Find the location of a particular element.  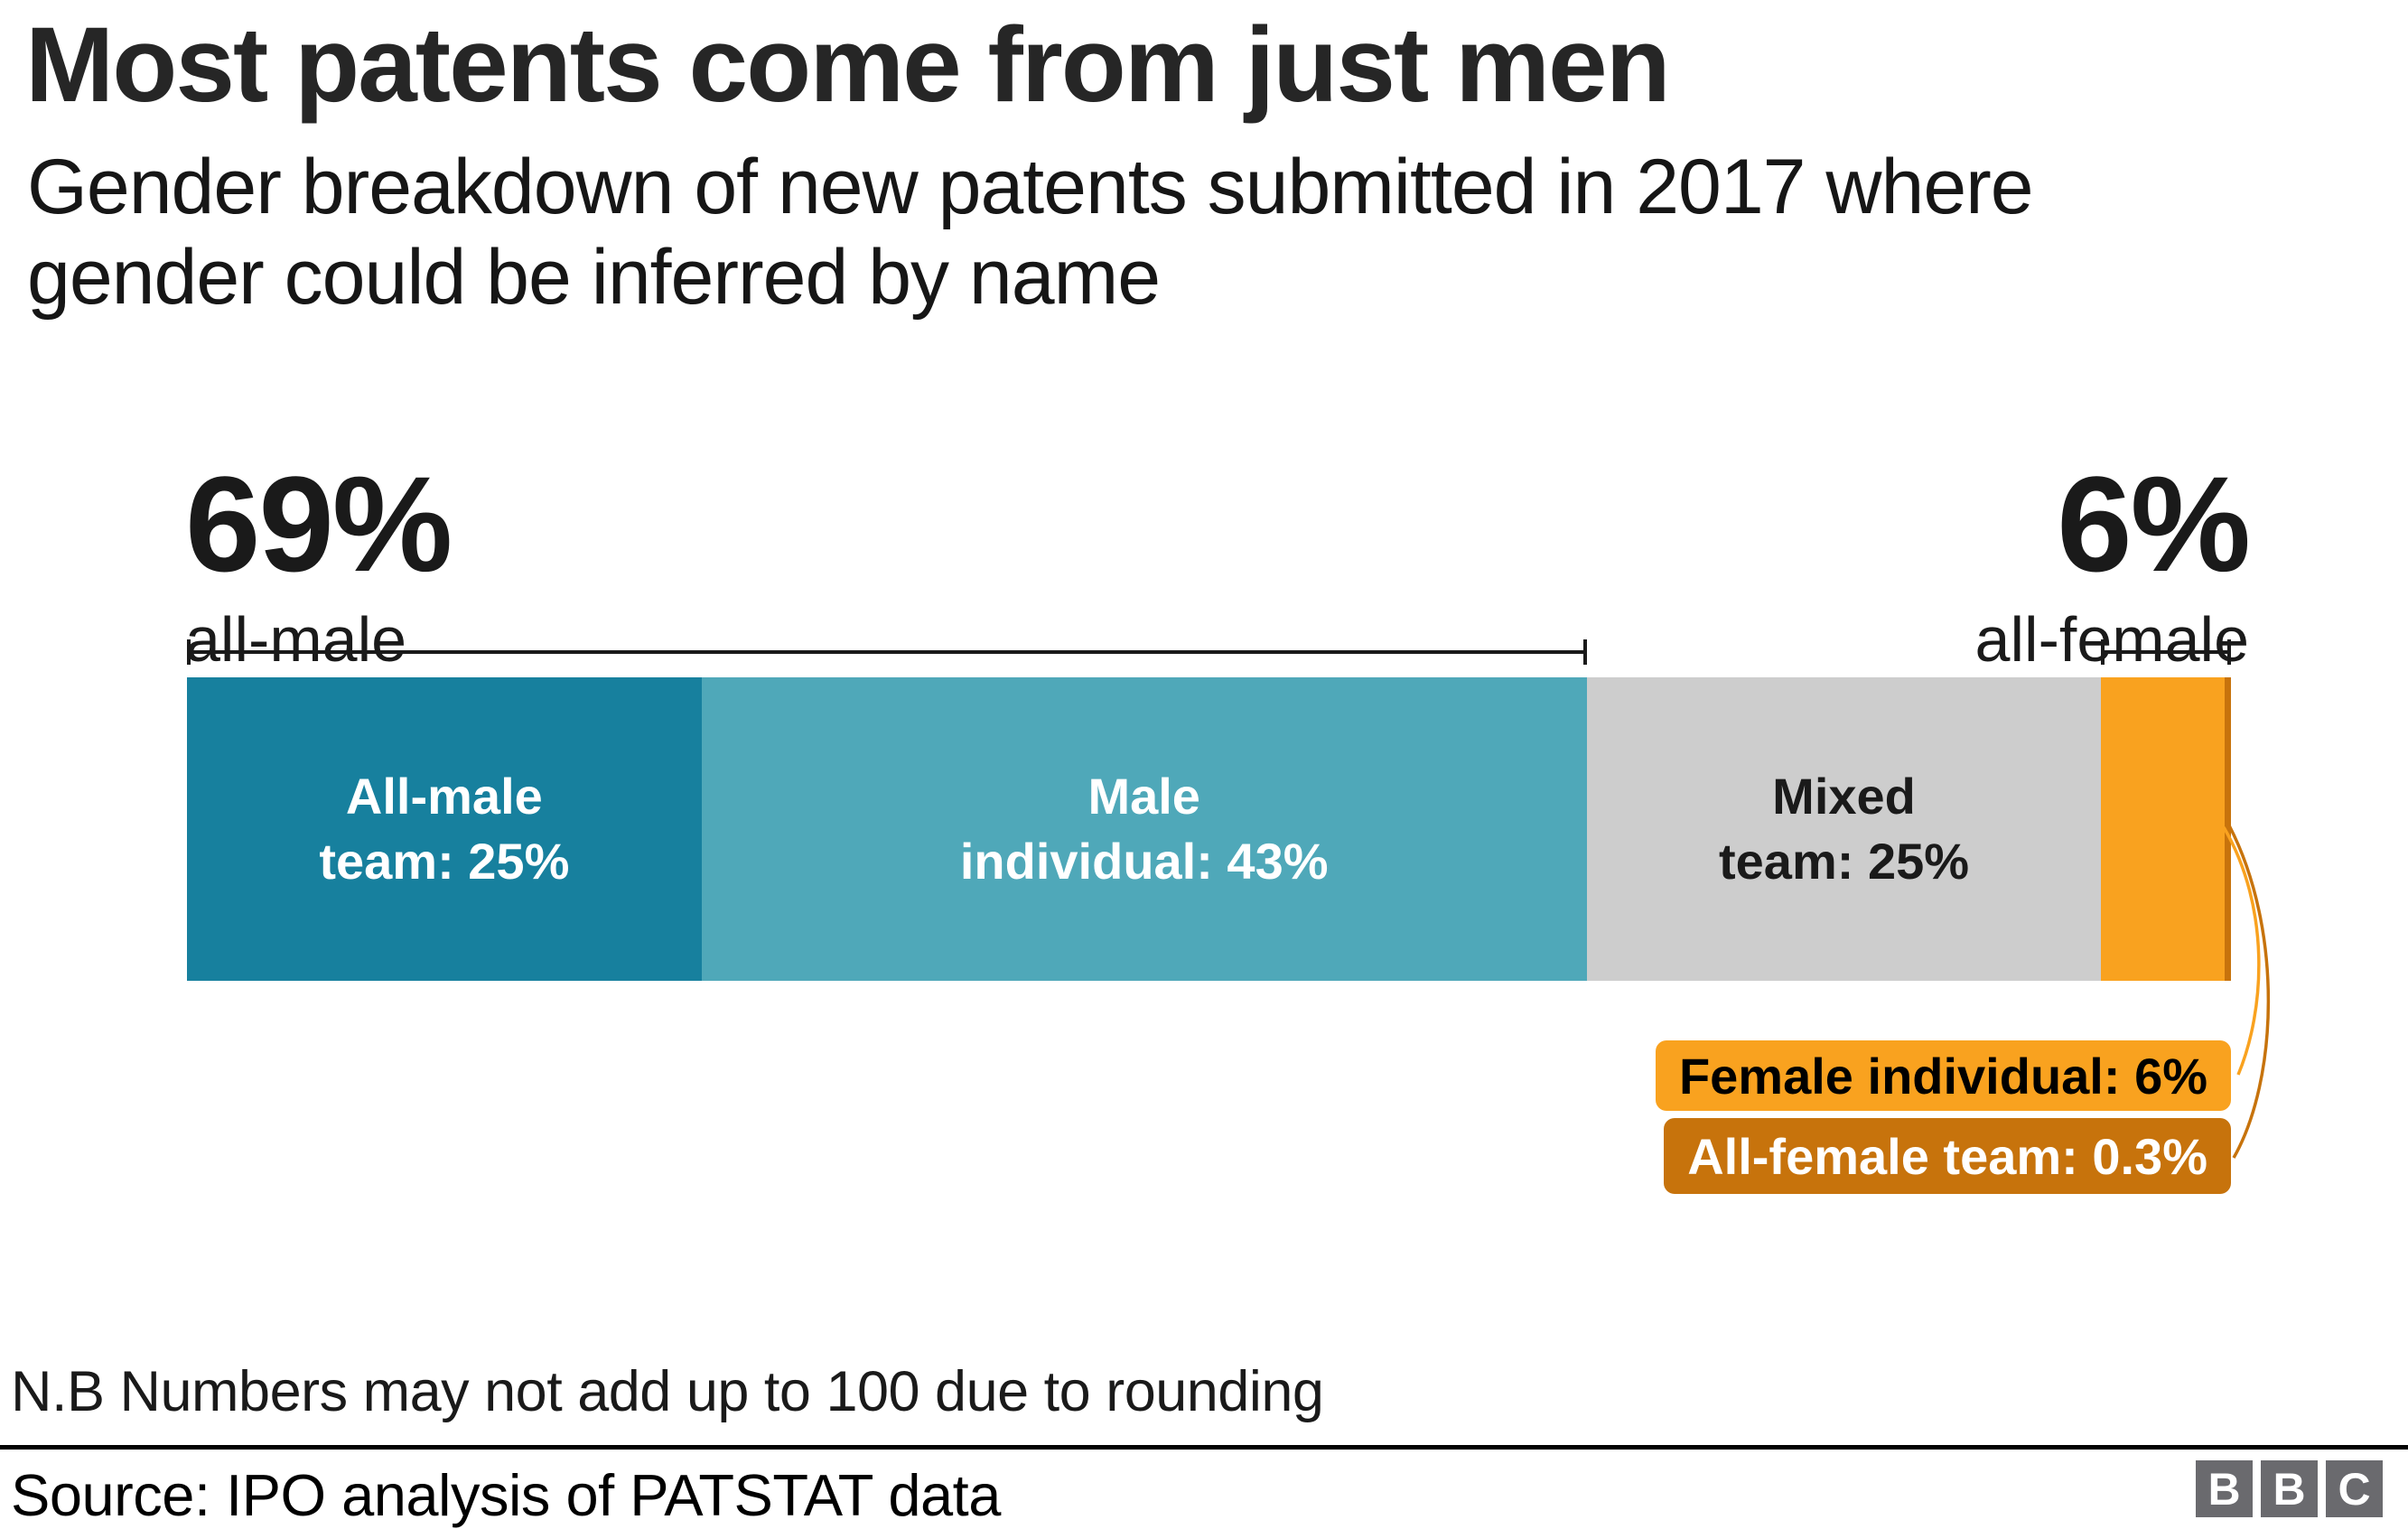

annotation-all-female-label: all-female is located at coordinates (2111, 639).